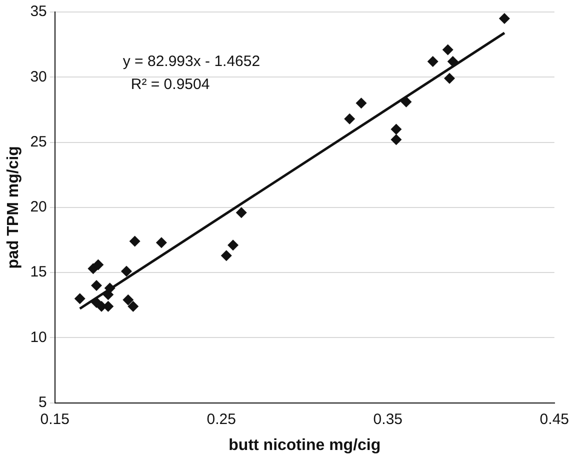 This screenshot has width=572, height=459. What do you see at coordinates (304, 445) in the screenshot?
I see `x-axis-title: butt nicotine mg/cig` at bounding box center [304, 445].